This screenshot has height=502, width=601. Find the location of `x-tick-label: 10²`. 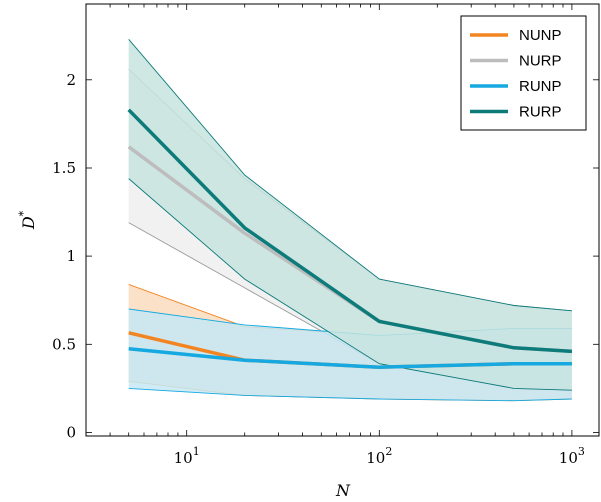

x-tick-label: 10² is located at coordinates (379, 456).